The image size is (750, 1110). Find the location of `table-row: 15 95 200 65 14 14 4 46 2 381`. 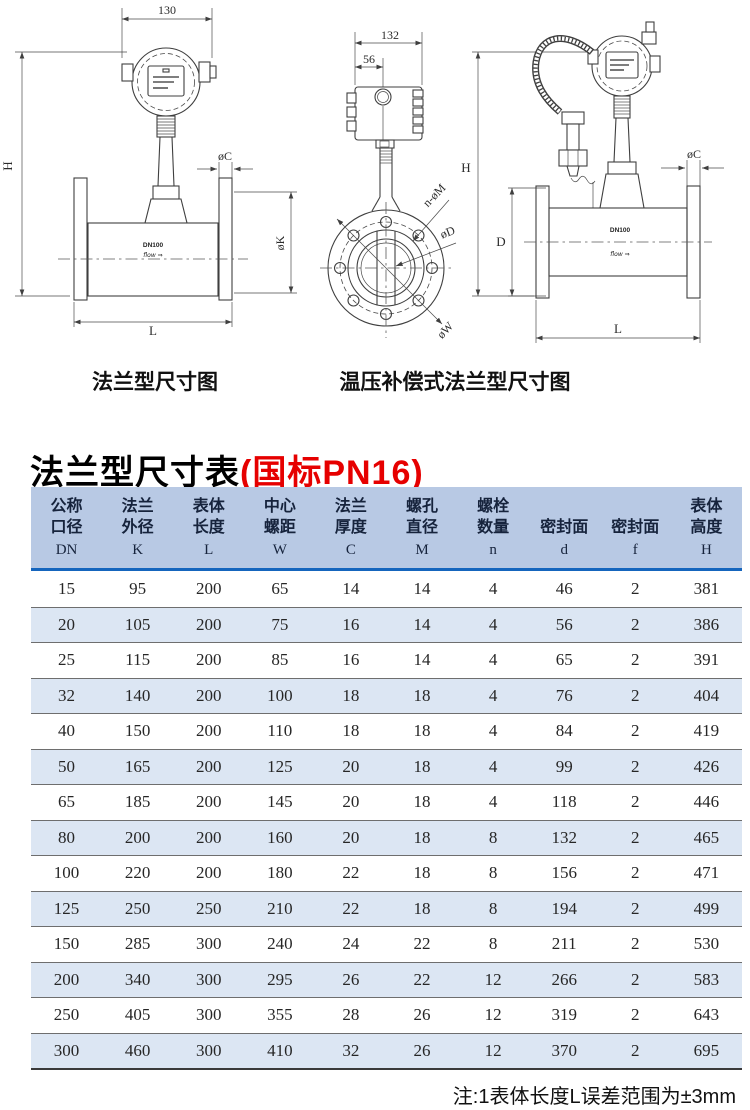

table-row: 15 95 200 65 14 14 4 46 2 381 is located at coordinates (386, 589).